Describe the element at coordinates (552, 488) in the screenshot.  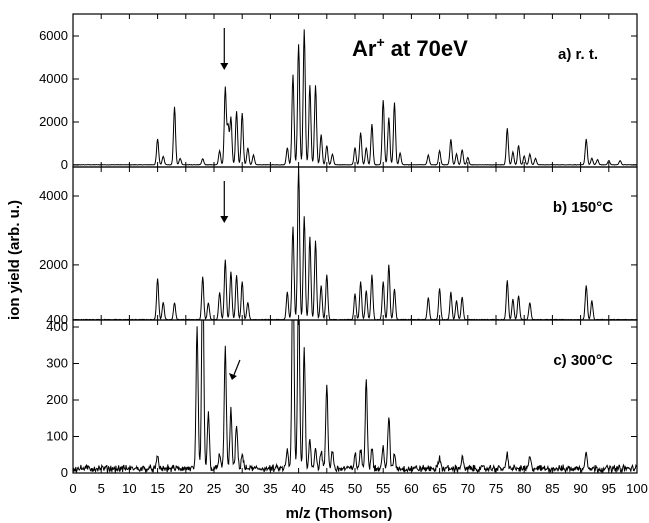
I see `x-tick-label: 85` at that location.